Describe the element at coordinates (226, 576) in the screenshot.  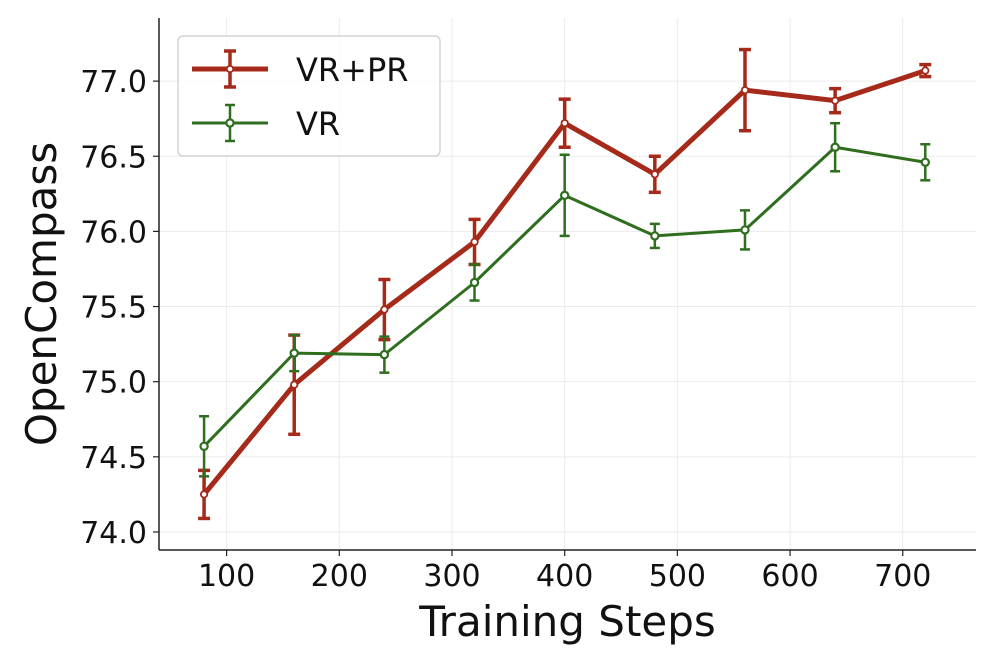
I see `x-tick-label: 100` at that location.